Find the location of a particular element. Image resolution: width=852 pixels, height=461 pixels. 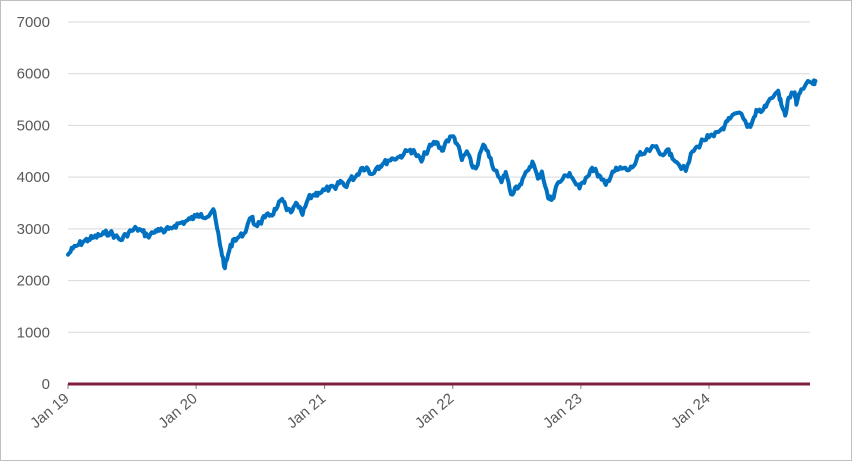

x-tick-label: Jan 22 is located at coordinates (434, 411).